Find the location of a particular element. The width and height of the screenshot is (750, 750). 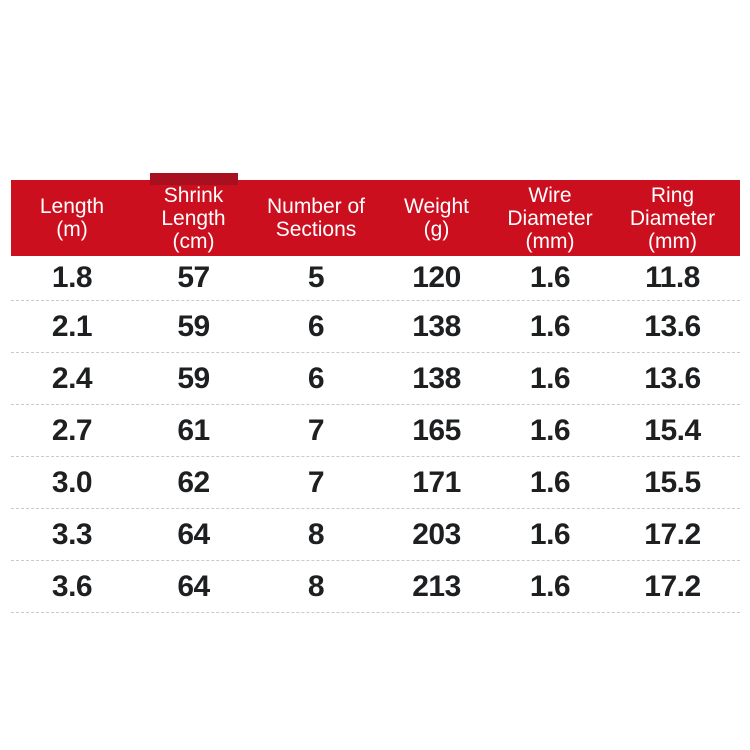

header-cell-weight: Weight (g) is located at coordinates (436, 218).